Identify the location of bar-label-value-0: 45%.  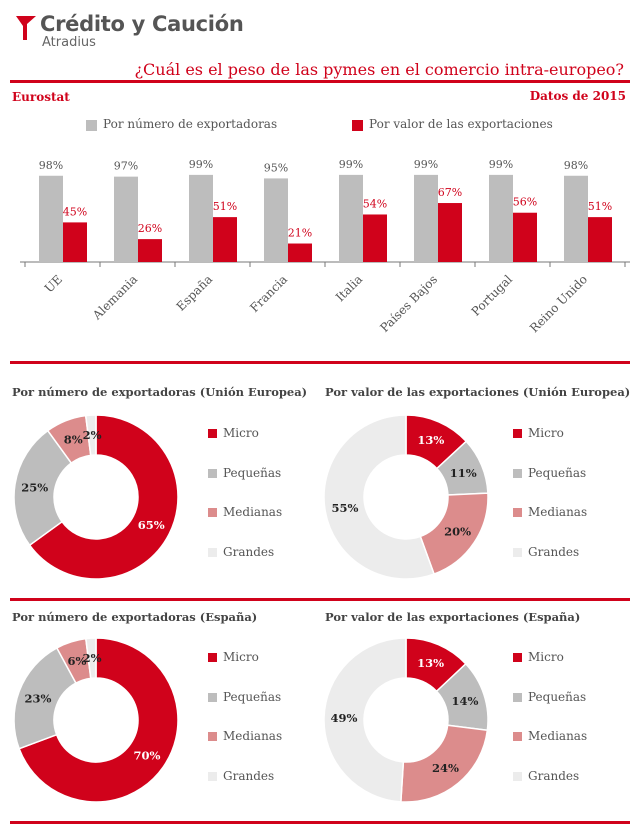
(75, 211).